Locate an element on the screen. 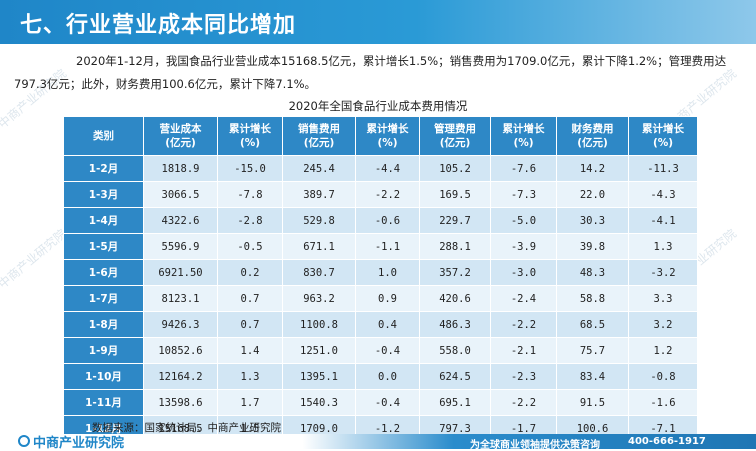  header-text: 类别 is located at coordinates (103, 136).